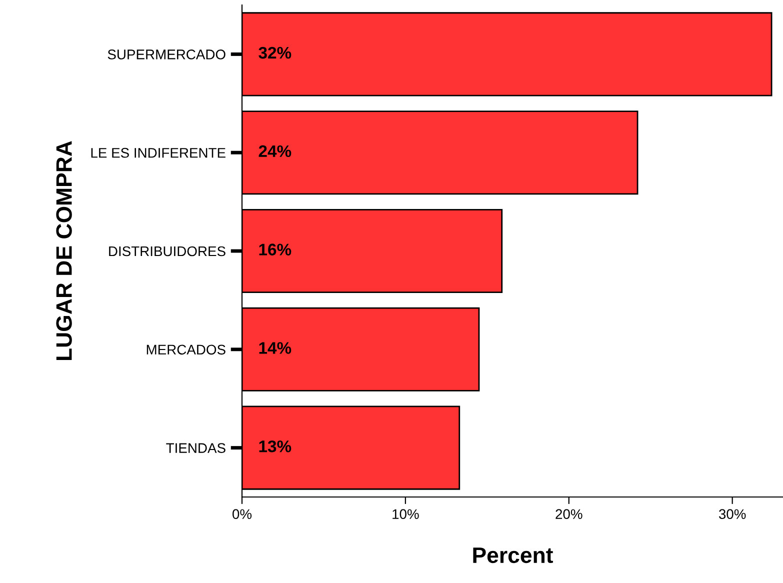  I want to click on data-label: 13%, so click(275, 446).